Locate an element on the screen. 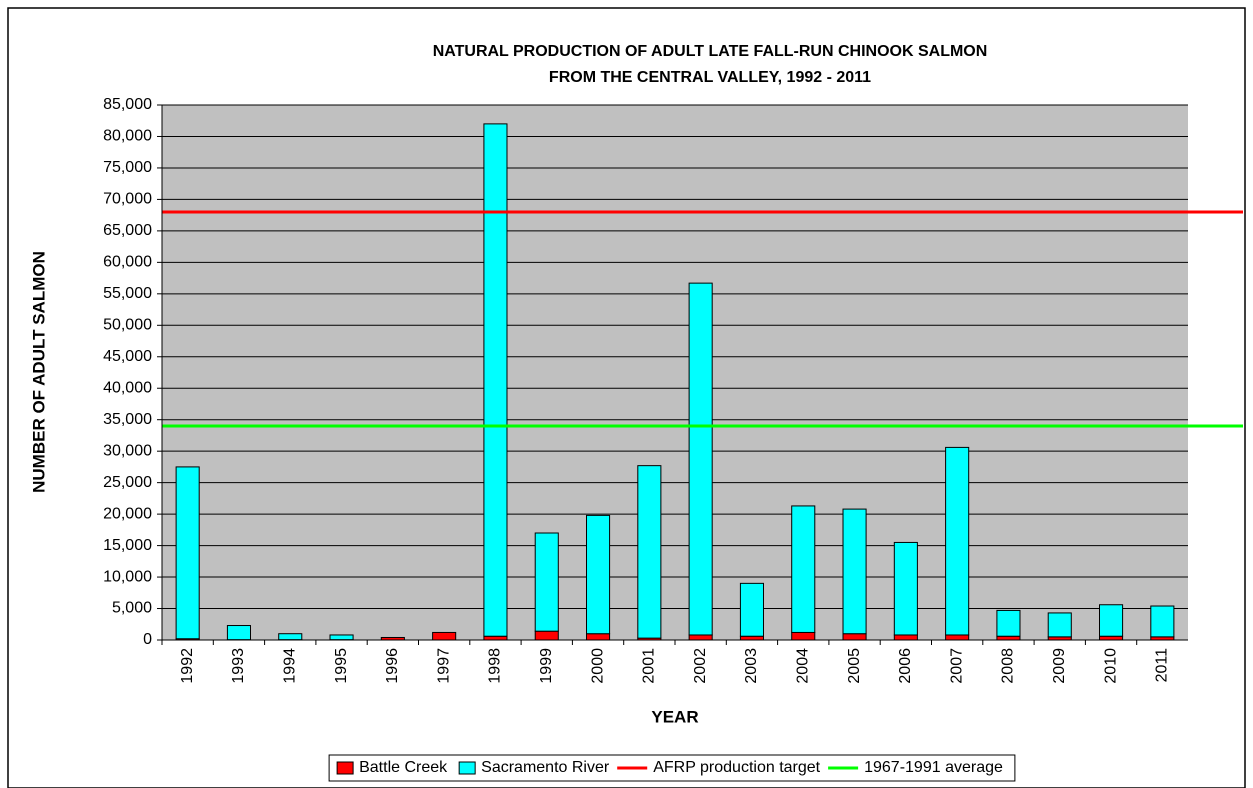 The height and width of the screenshot is (788, 1253). y-tick-label: 45,000 is located at coordinates (127, 356).